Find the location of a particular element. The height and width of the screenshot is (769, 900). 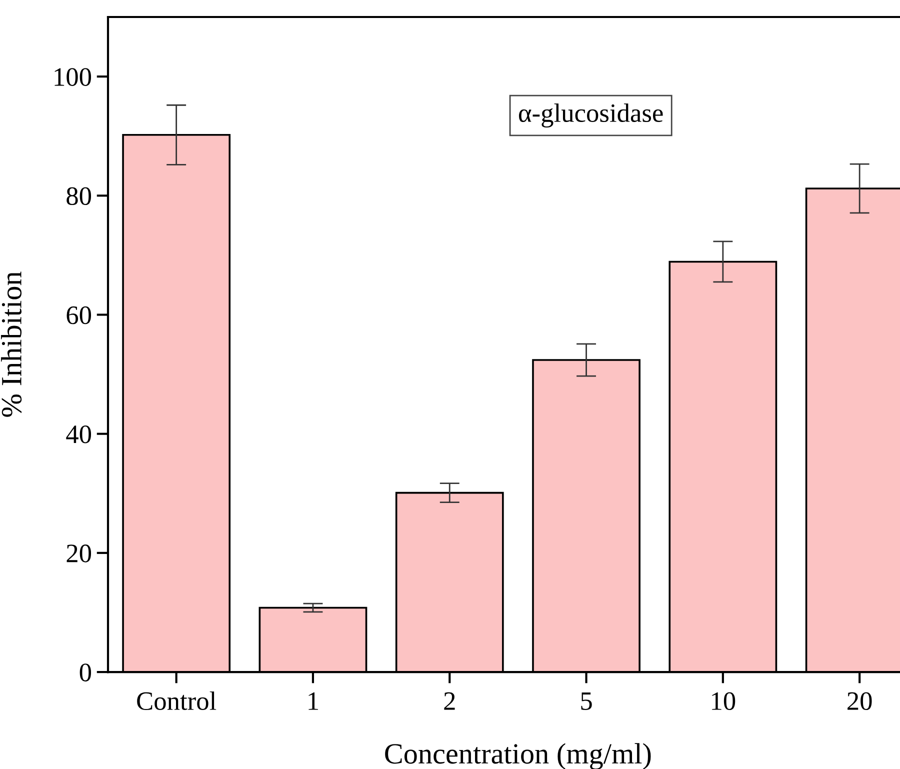

y-tick-label: 20 is located at coordinates (79, 553).